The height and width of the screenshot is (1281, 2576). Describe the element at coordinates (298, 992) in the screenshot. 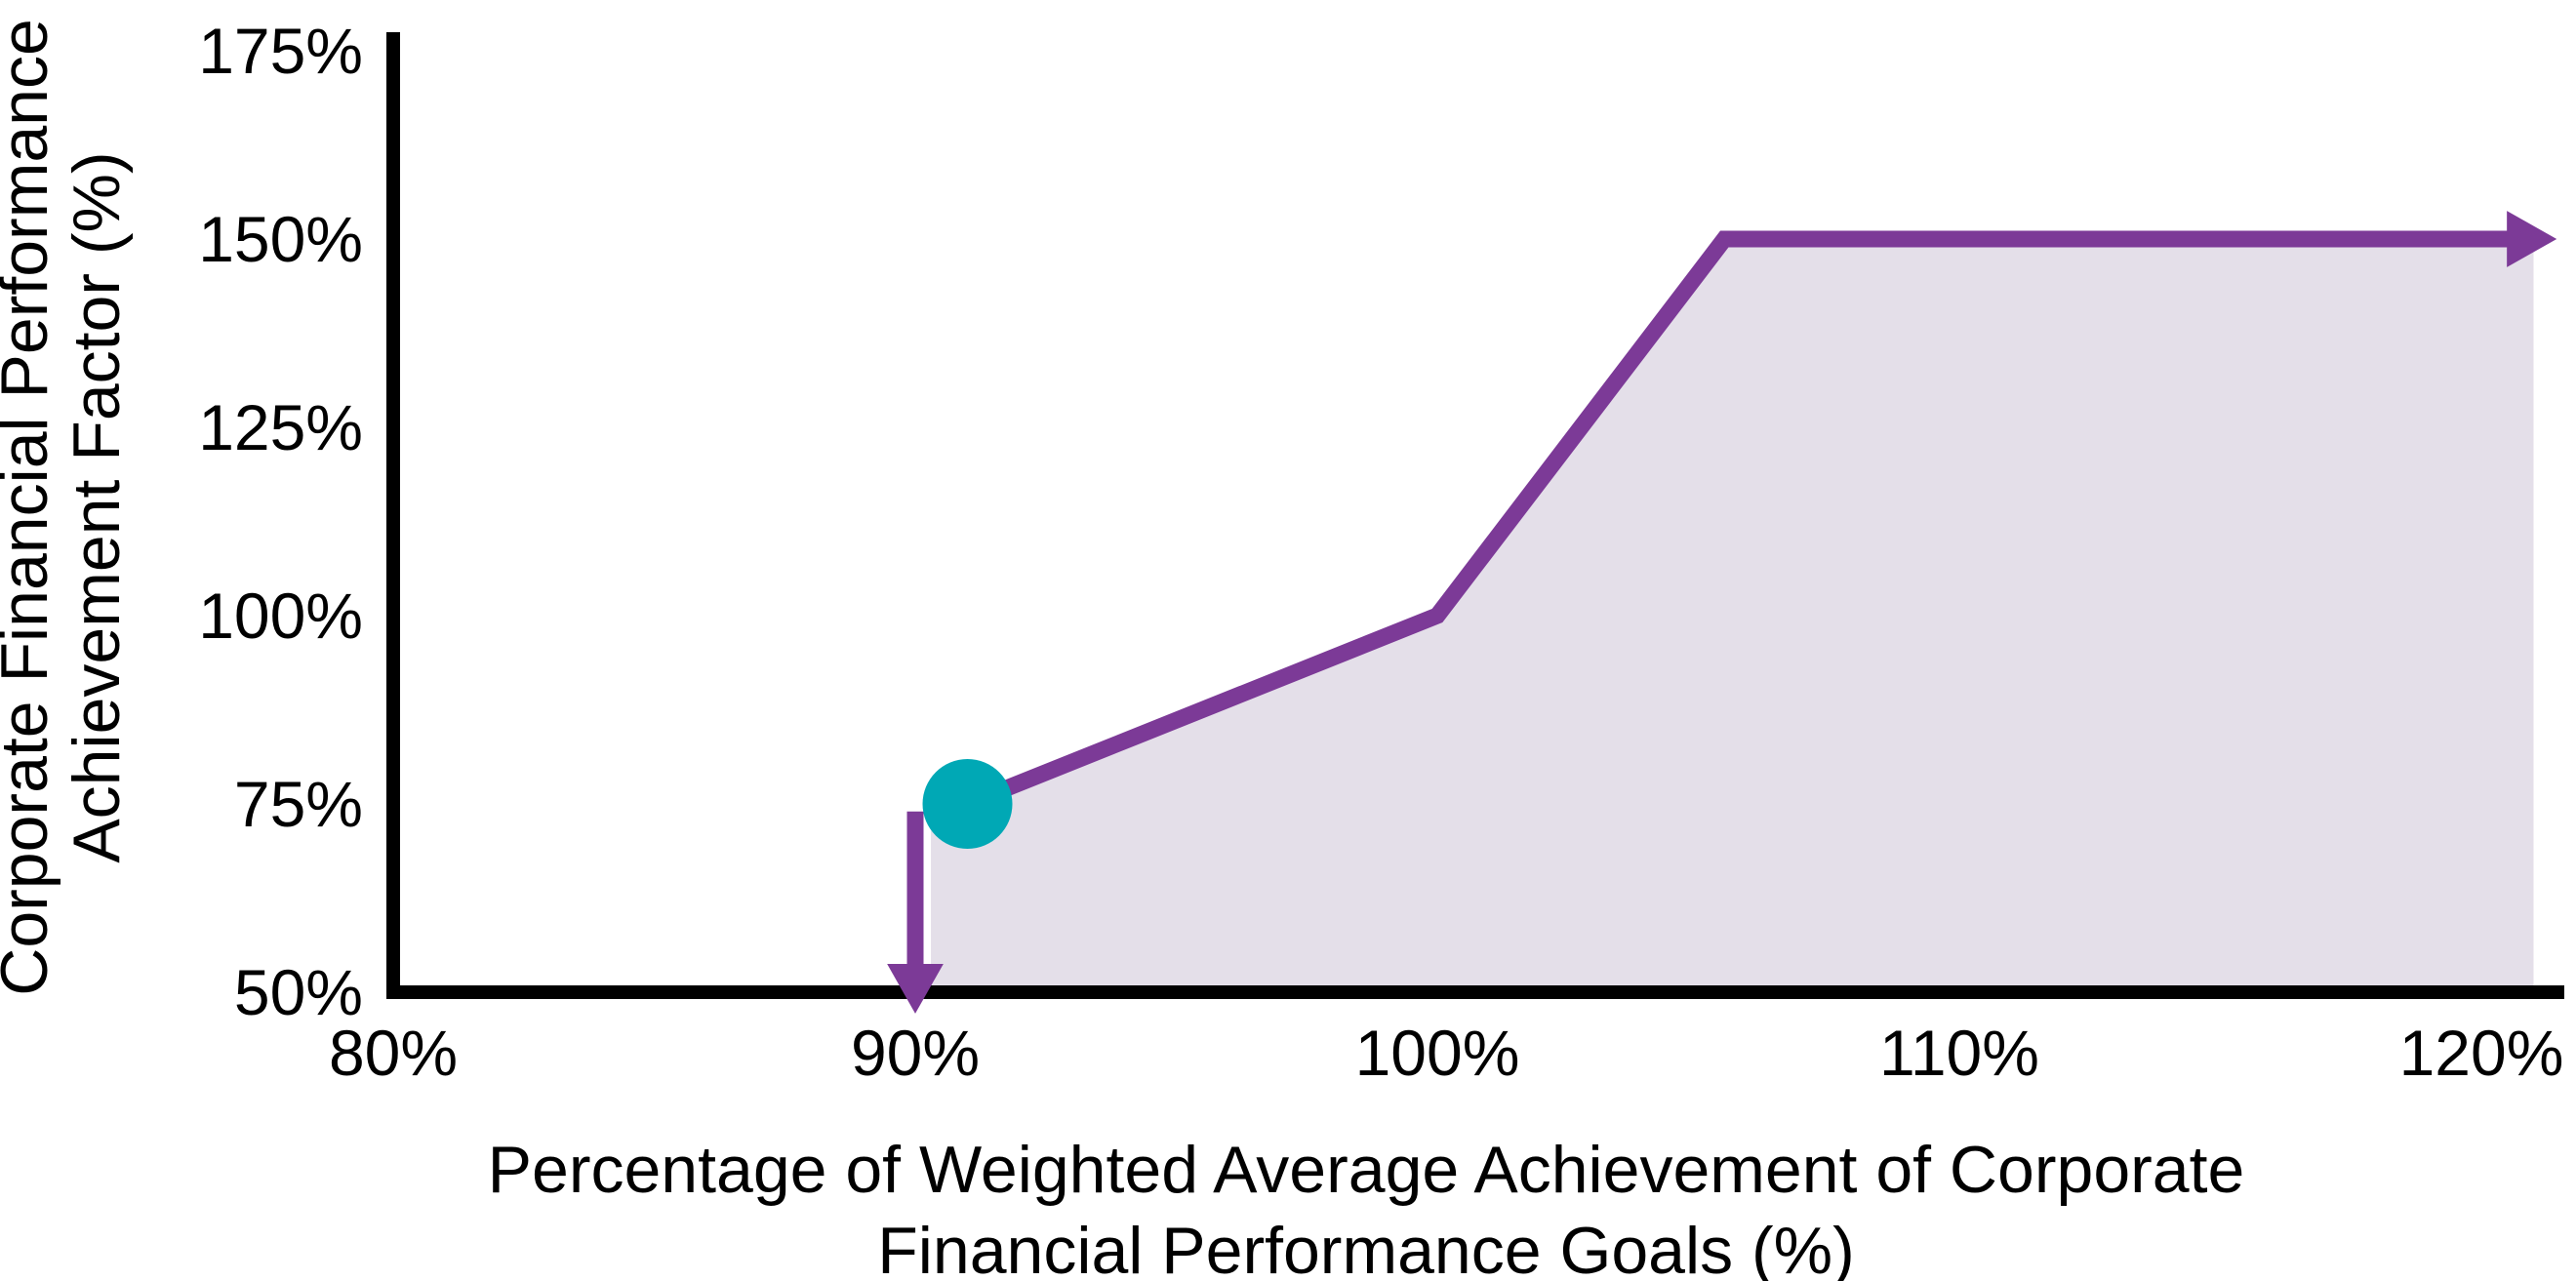

I see `y-tick-label: 50%` at that location.